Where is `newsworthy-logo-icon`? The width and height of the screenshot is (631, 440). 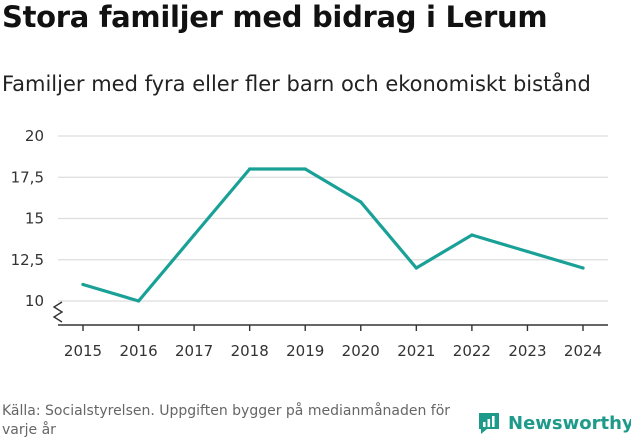
newsworthy-logo-icon is located at coordinates (489, 423).